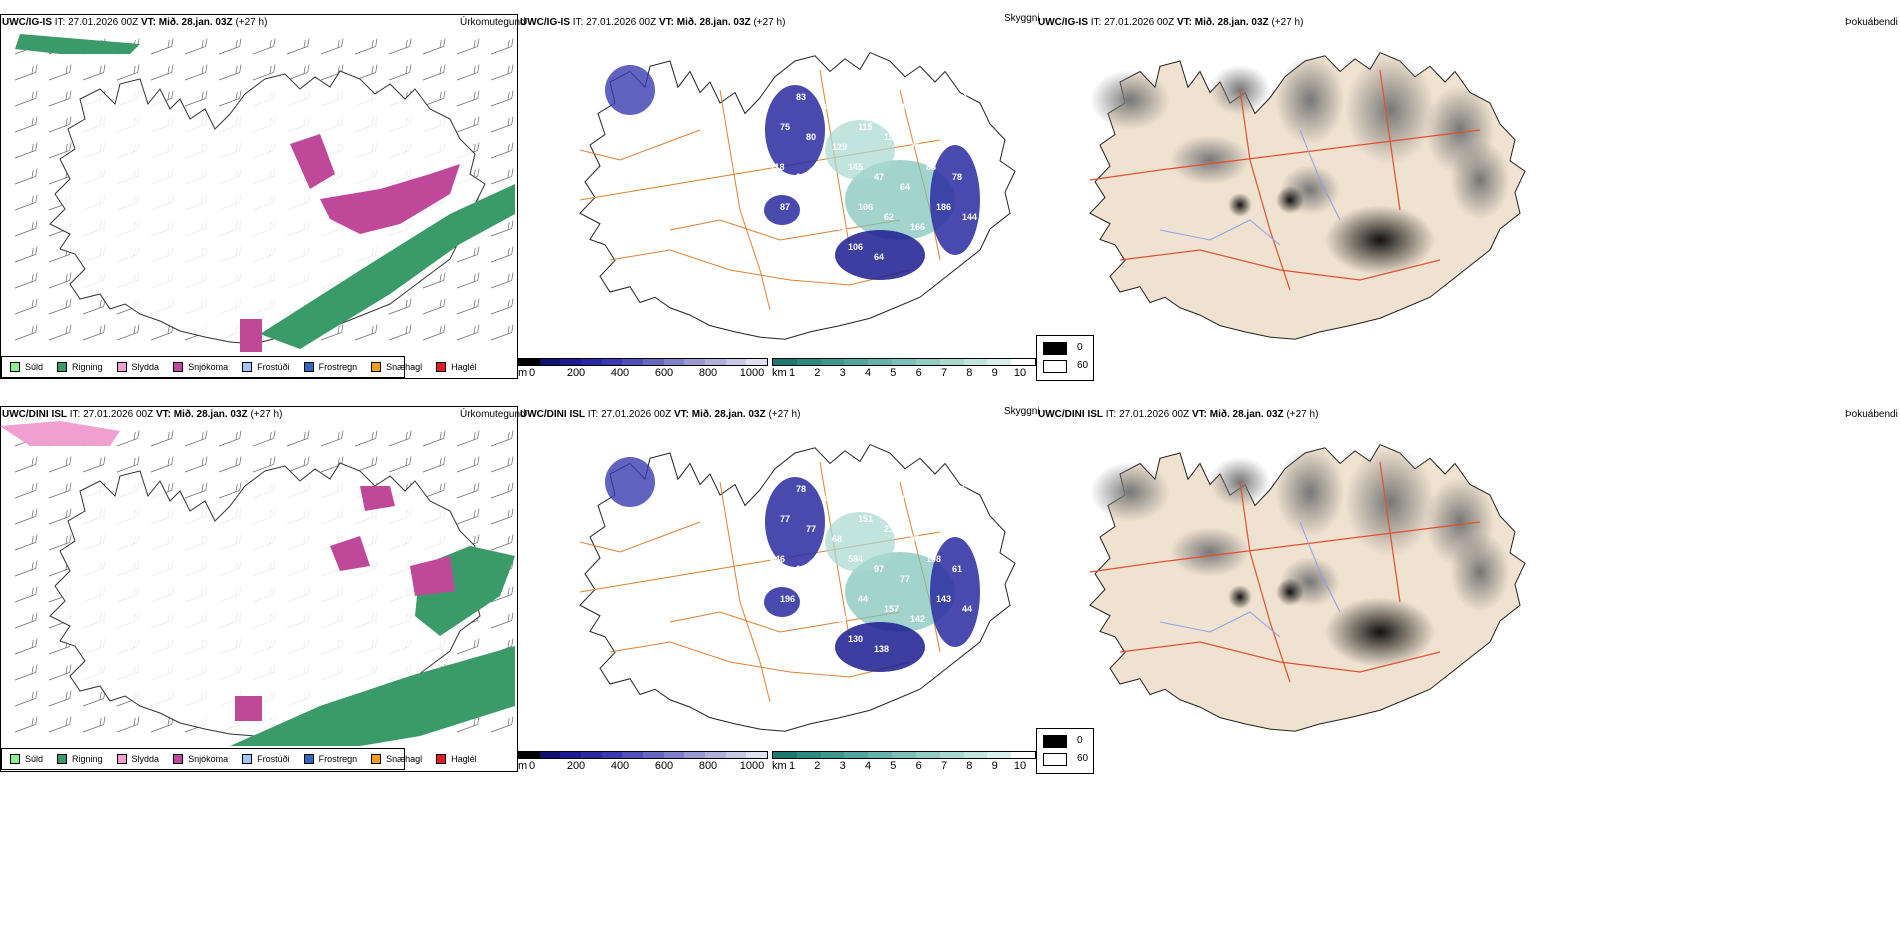  I want to click on ceiling-label: 90, so click(931, 479).